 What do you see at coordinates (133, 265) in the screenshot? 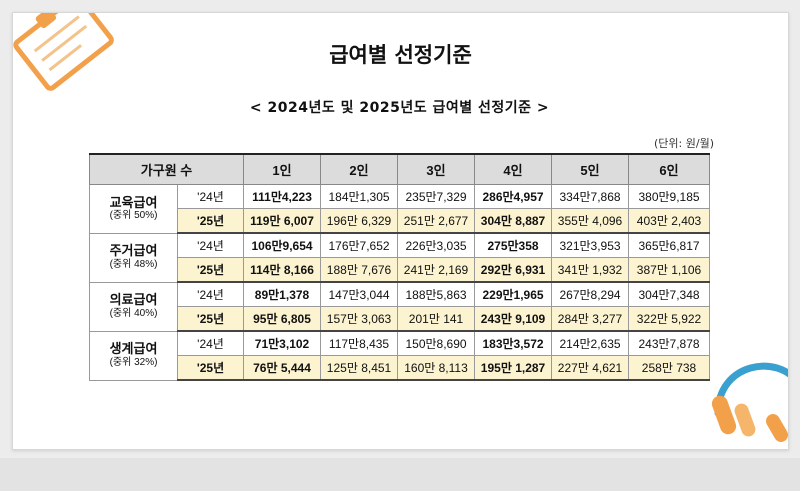
I see `category-median-pct: (중위 48%)` at bounding box center [133, 265].